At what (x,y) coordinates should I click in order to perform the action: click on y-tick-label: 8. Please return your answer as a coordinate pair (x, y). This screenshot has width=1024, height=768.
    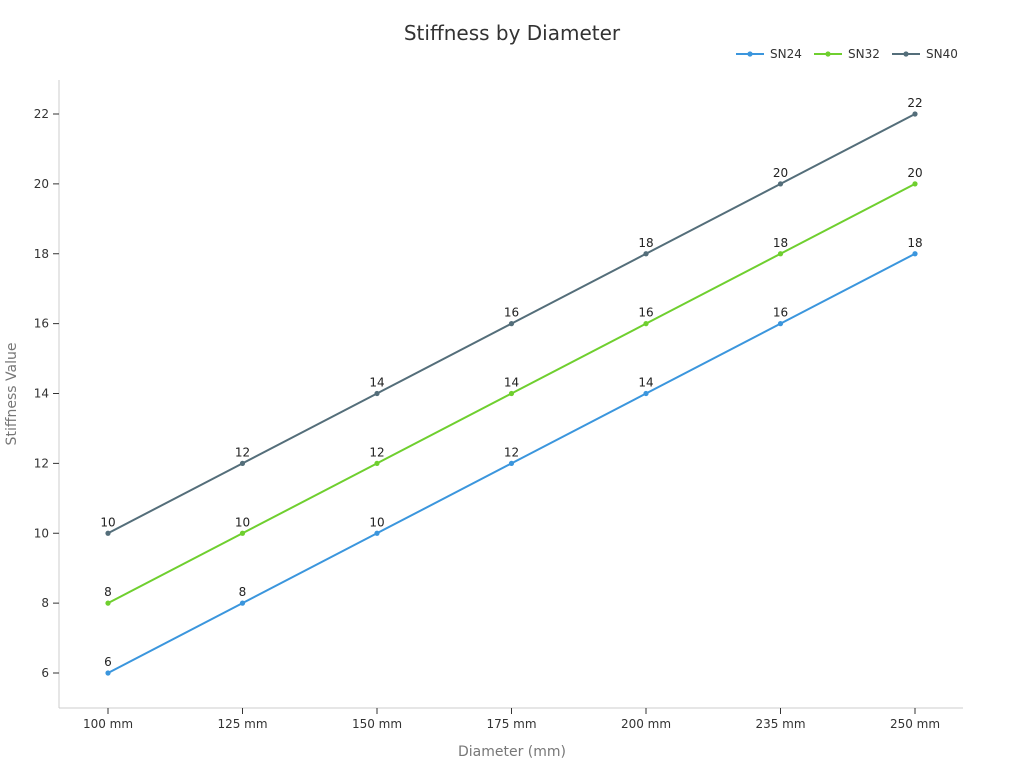
    Looking at the image, I should click on (45, 603).